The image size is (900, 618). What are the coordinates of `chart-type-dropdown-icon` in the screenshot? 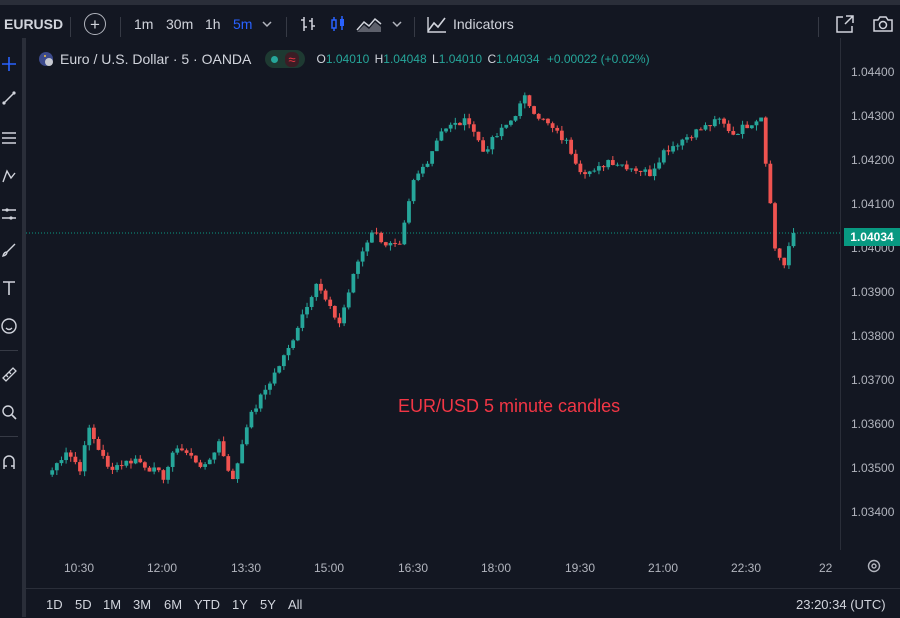 It's located at (397, 24).